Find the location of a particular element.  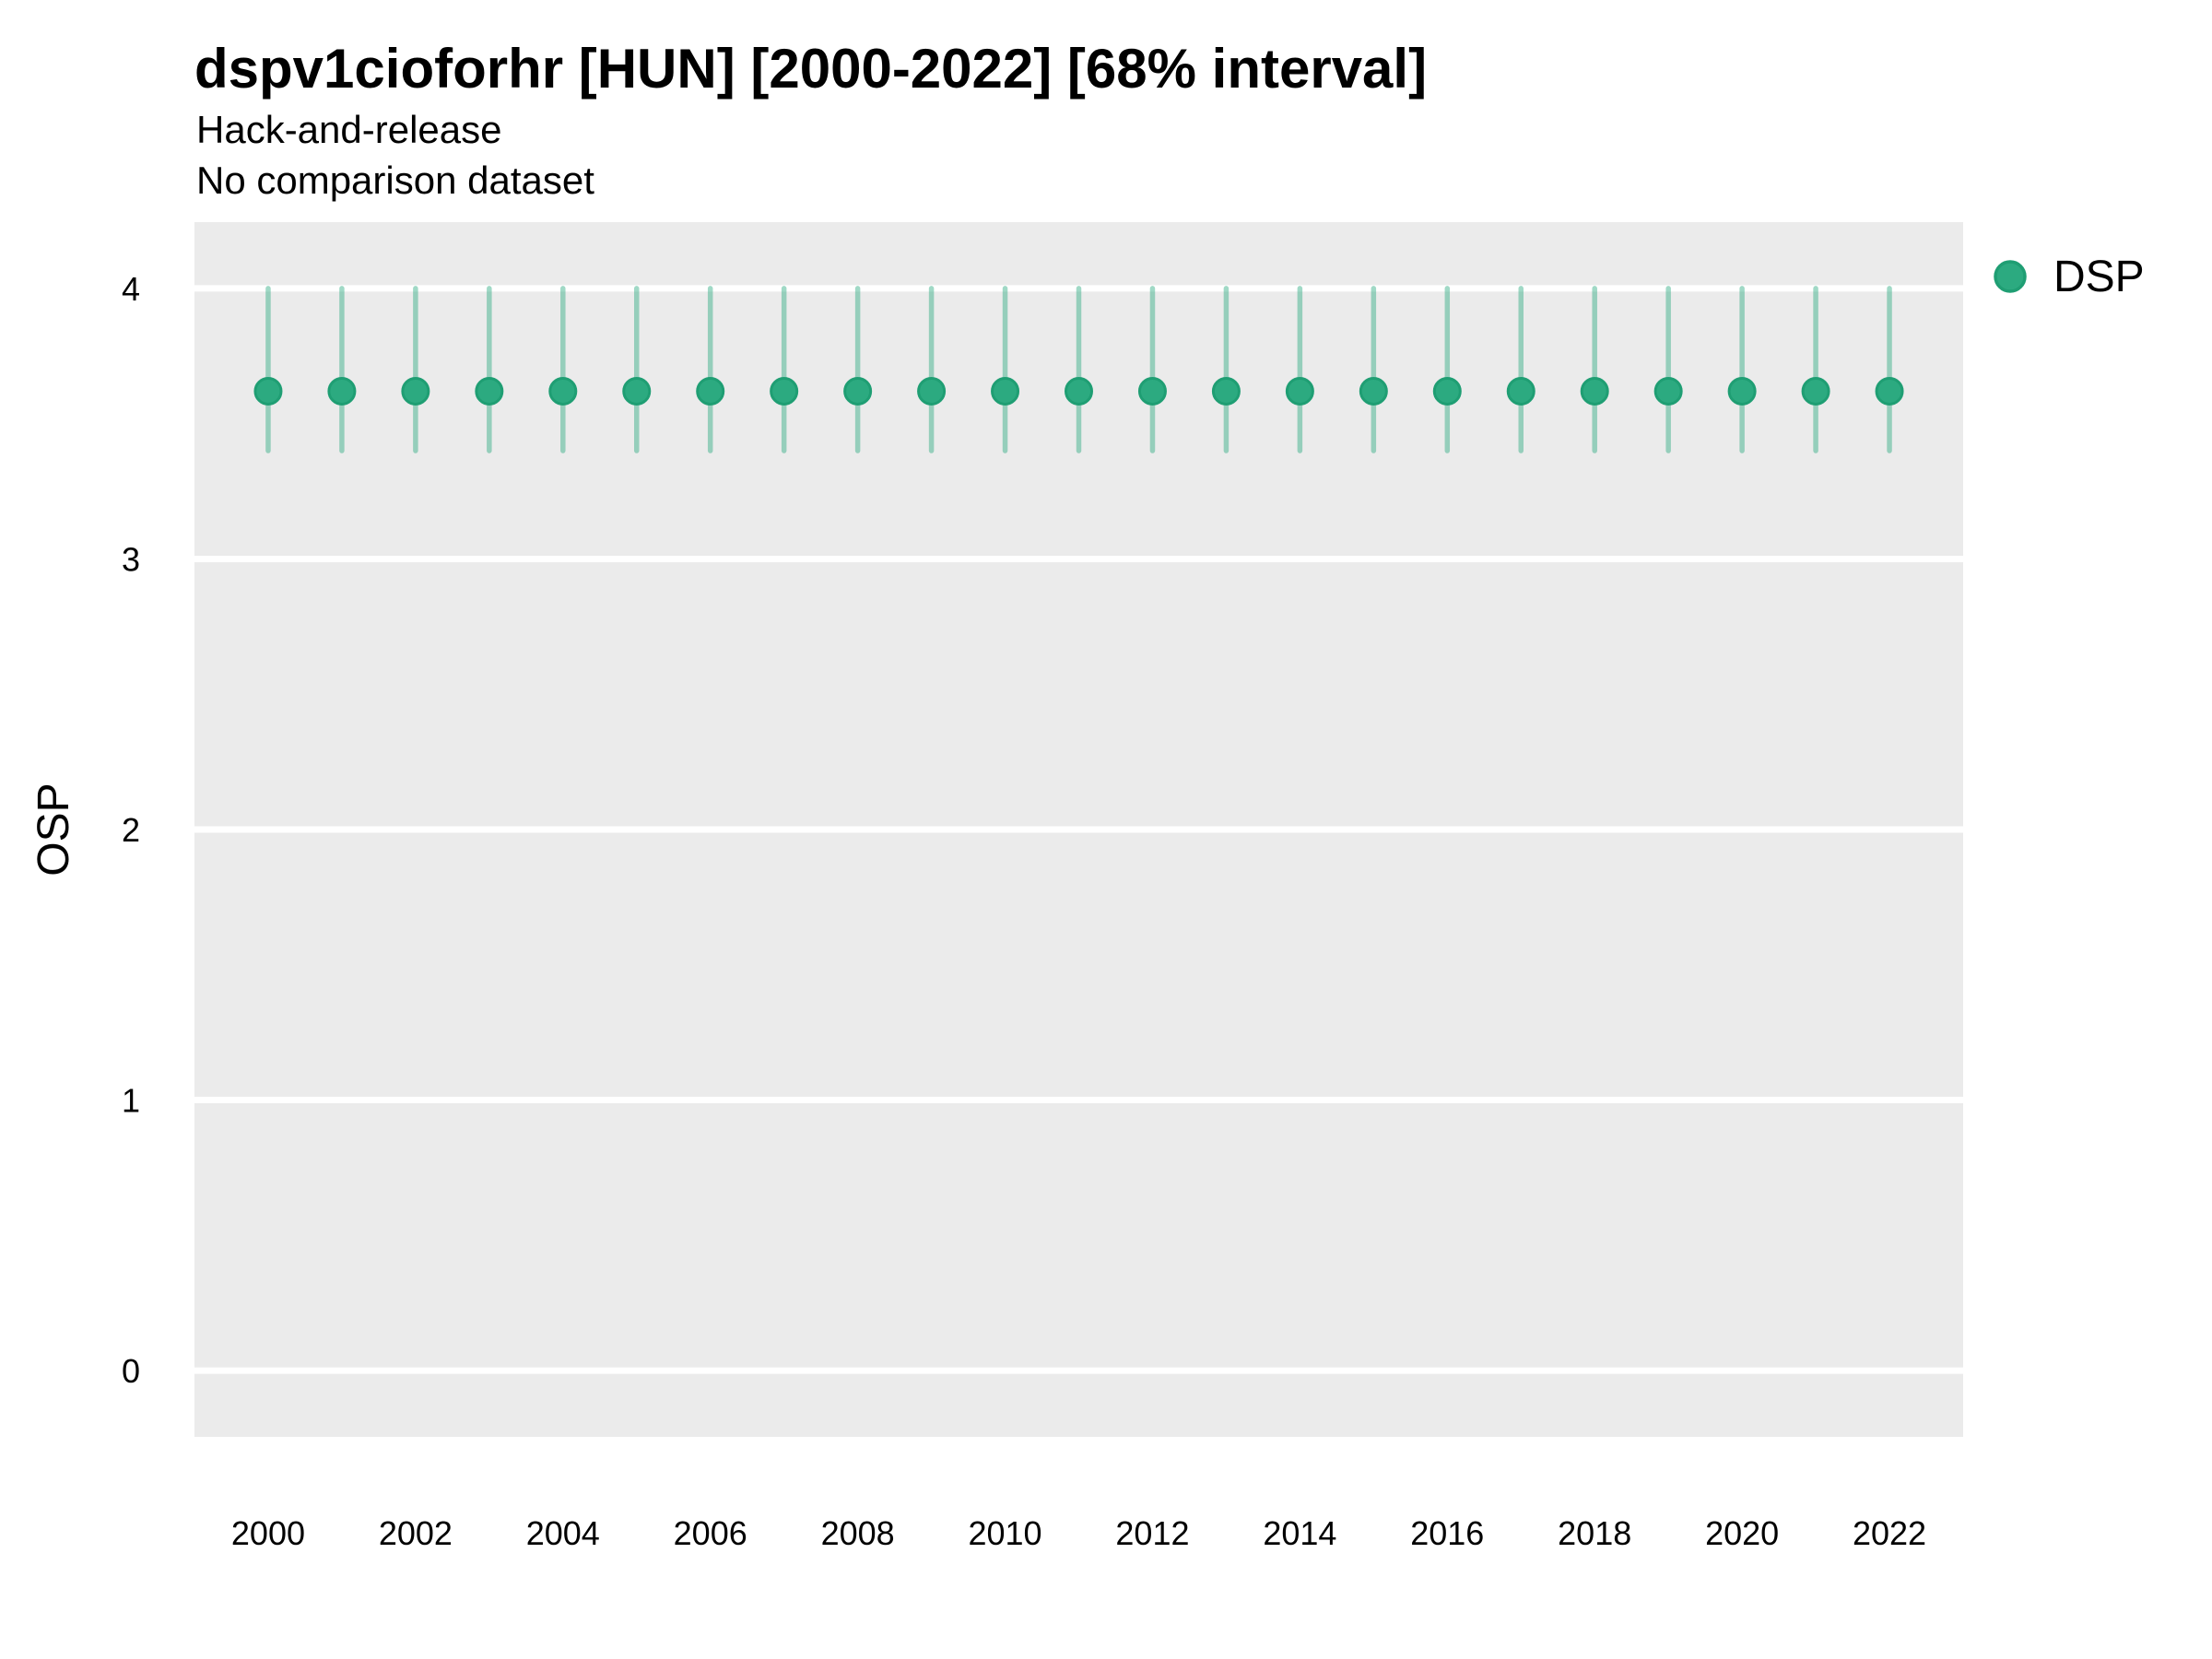

pointrange-2004 is located at coordinates (563, 369).